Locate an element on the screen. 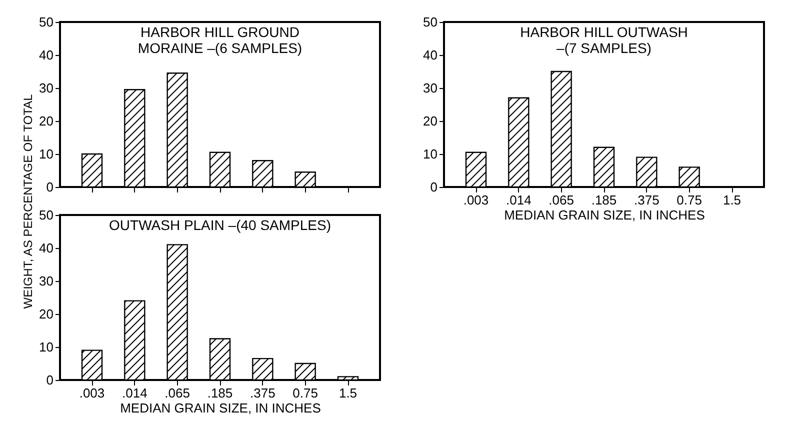 This screenshot has height=426, width=808. text: HARBOR HILL OUTWASH –(7 SAMPLES) is located at coordinates (604, 40).